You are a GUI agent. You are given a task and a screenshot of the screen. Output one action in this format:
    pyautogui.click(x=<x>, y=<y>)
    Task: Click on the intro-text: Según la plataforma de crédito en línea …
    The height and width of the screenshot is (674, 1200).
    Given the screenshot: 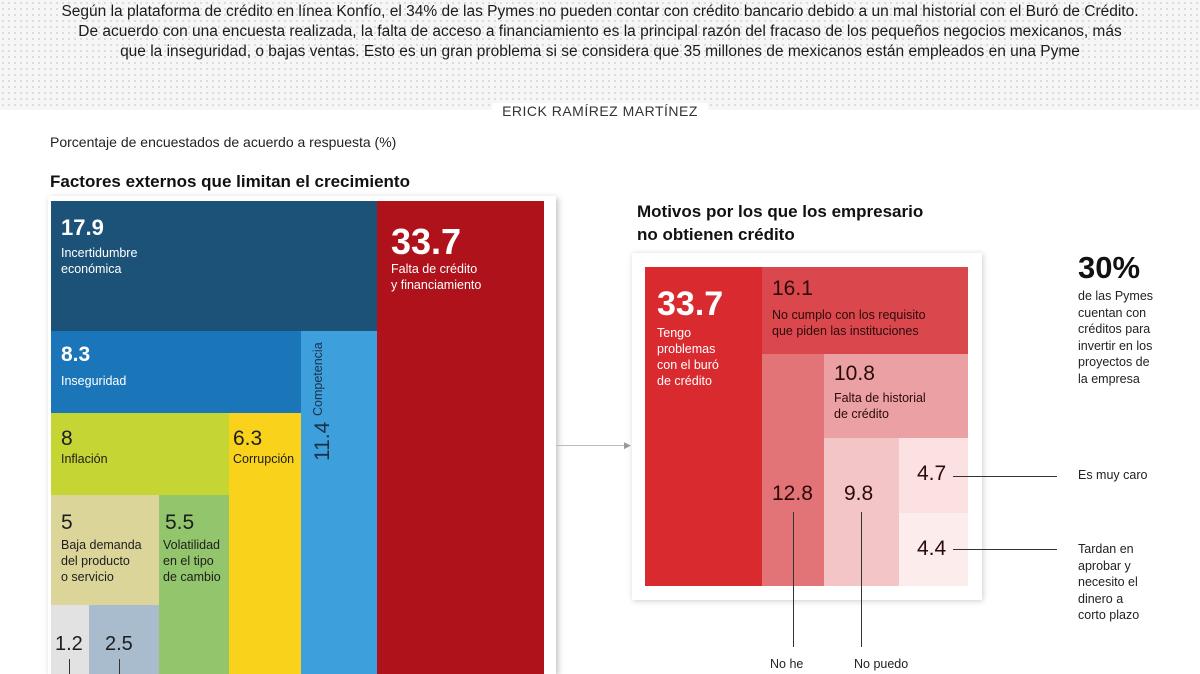 What is the action you would take?
    pyautogui.click(x=600, y=32)
    